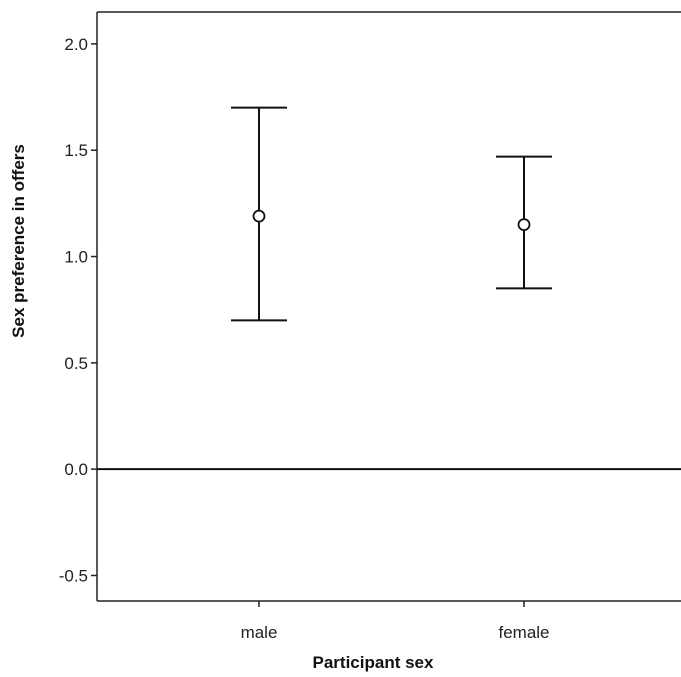 Image resolution: width=681 pixels, height=677 pixels. I want to click on y-tick-label: 0.5, so click(76, 363).